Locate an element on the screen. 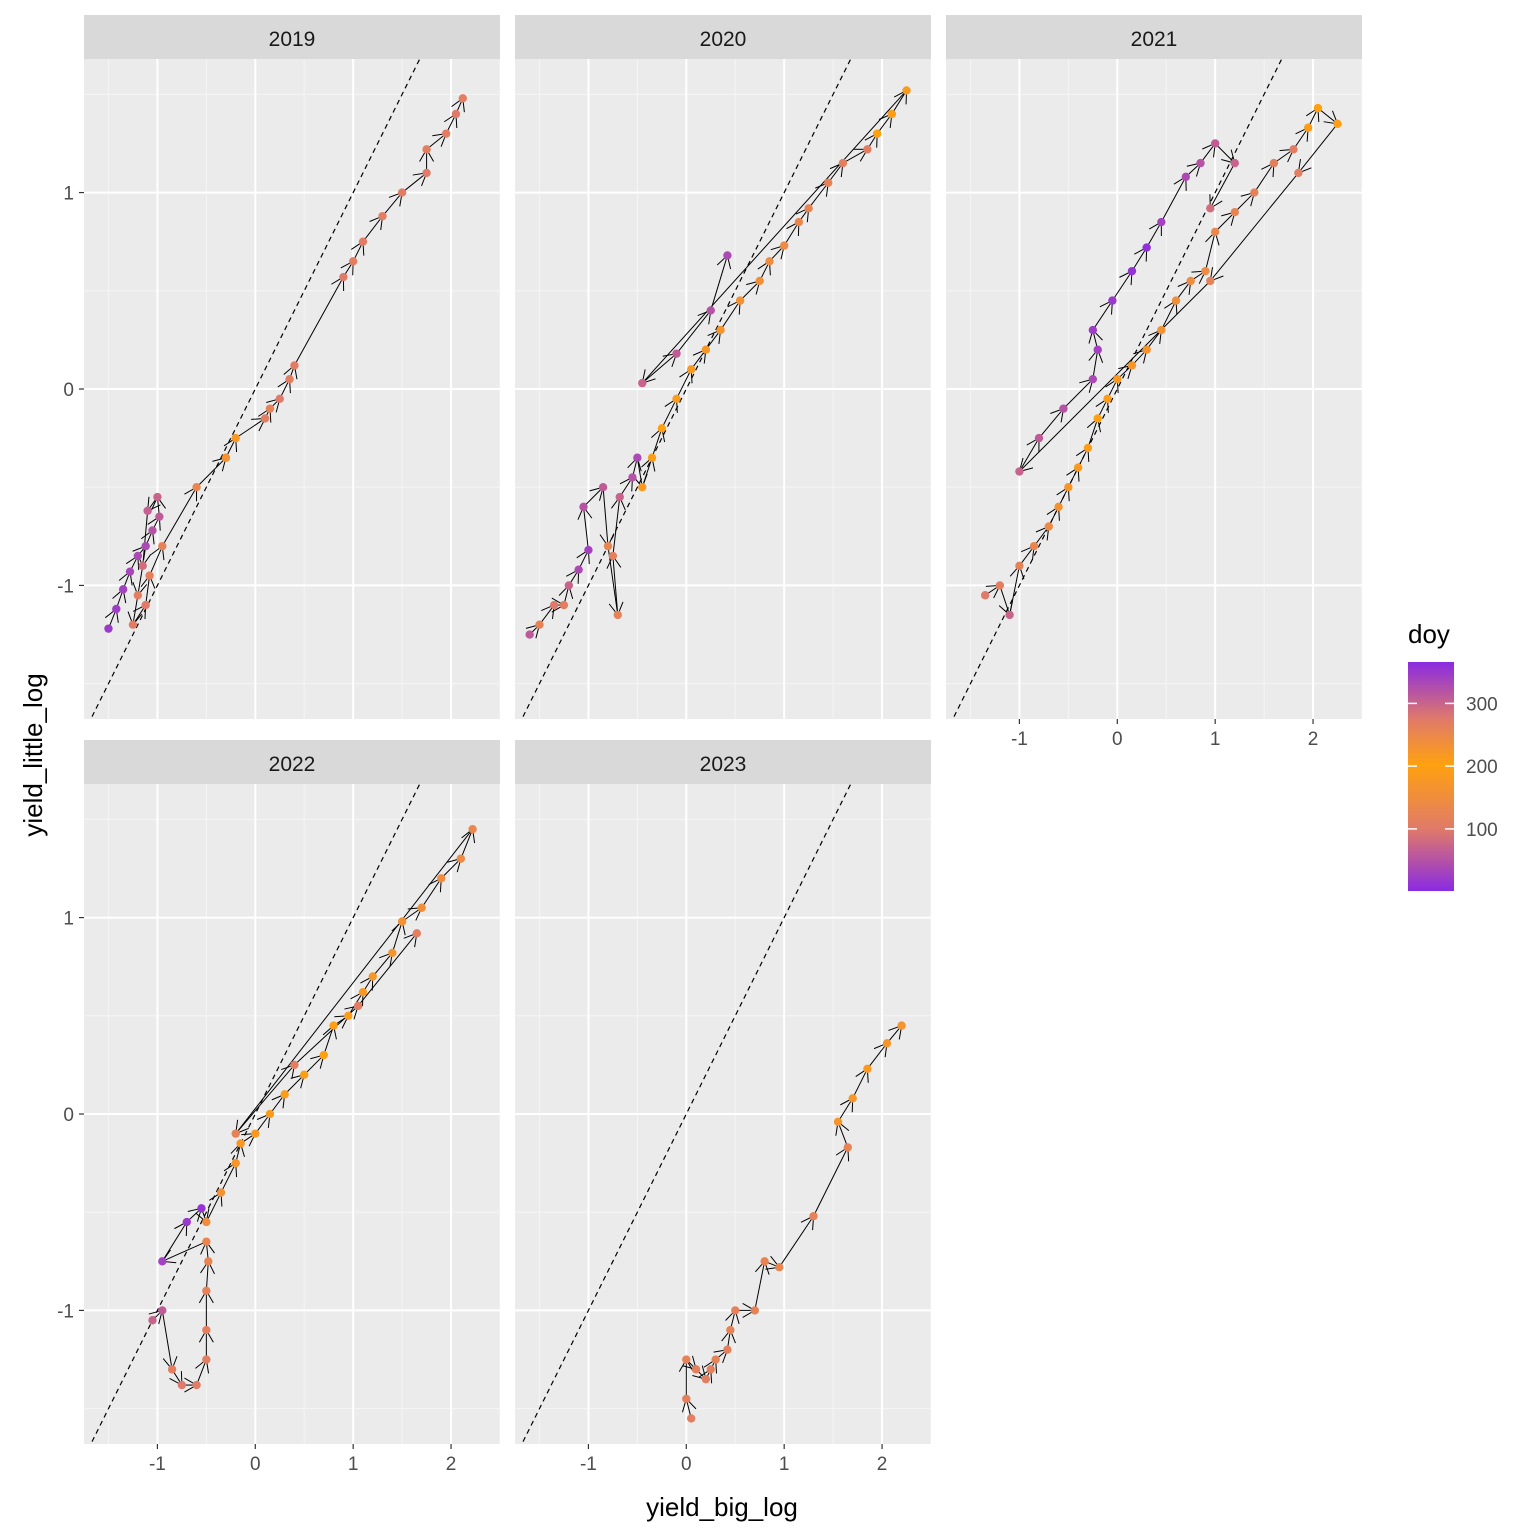 Image resolution: width=1536 pixels, height=1536 pixels. y-tick-label: 1 is located at coordinates (68, 194).